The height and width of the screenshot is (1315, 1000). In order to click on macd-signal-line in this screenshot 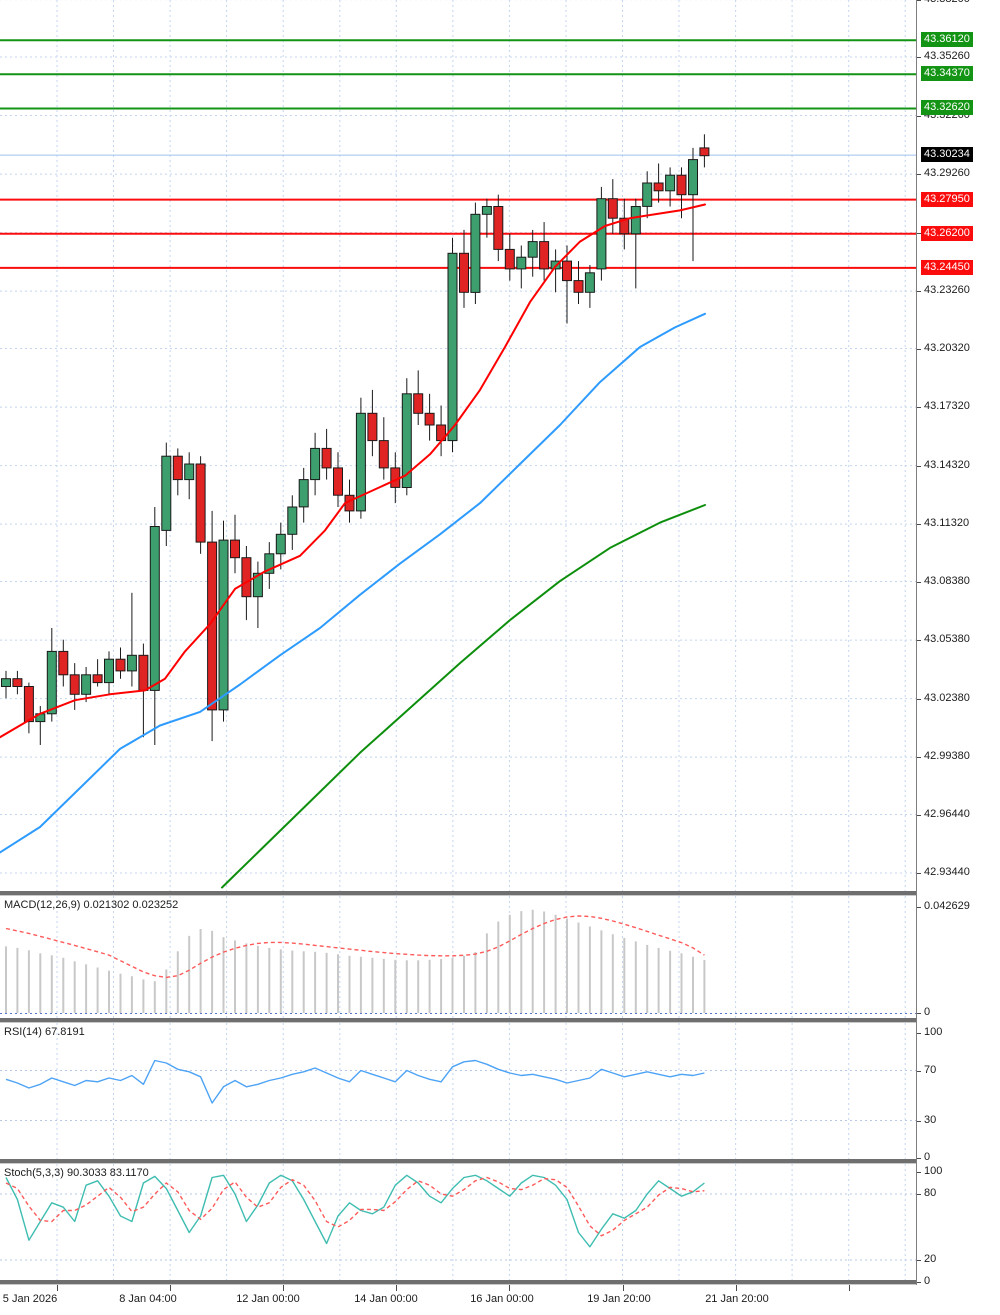, I will do `click(355, 947)`.